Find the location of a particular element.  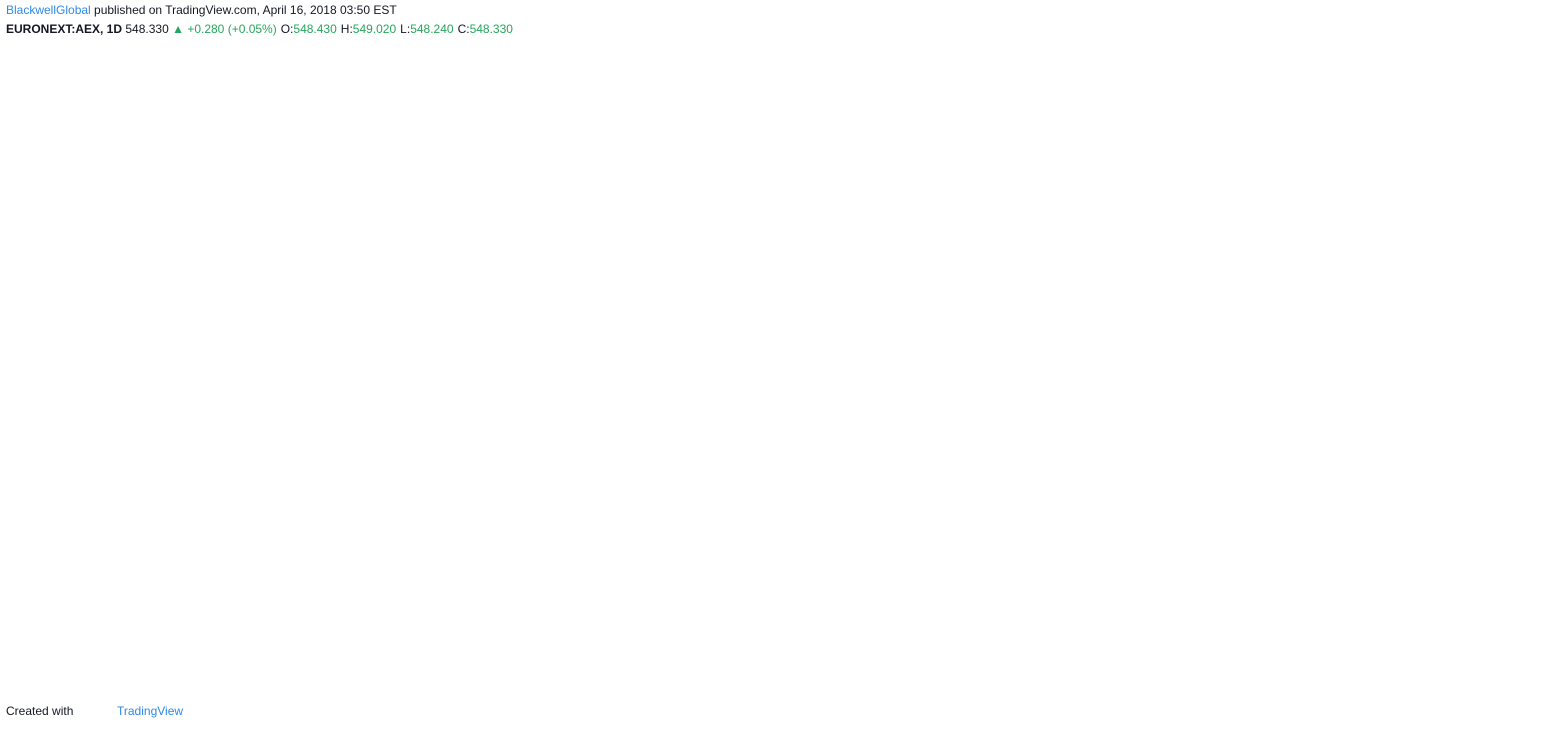

price-badge-label: -2.96% is located at coordinates (1522, 599).